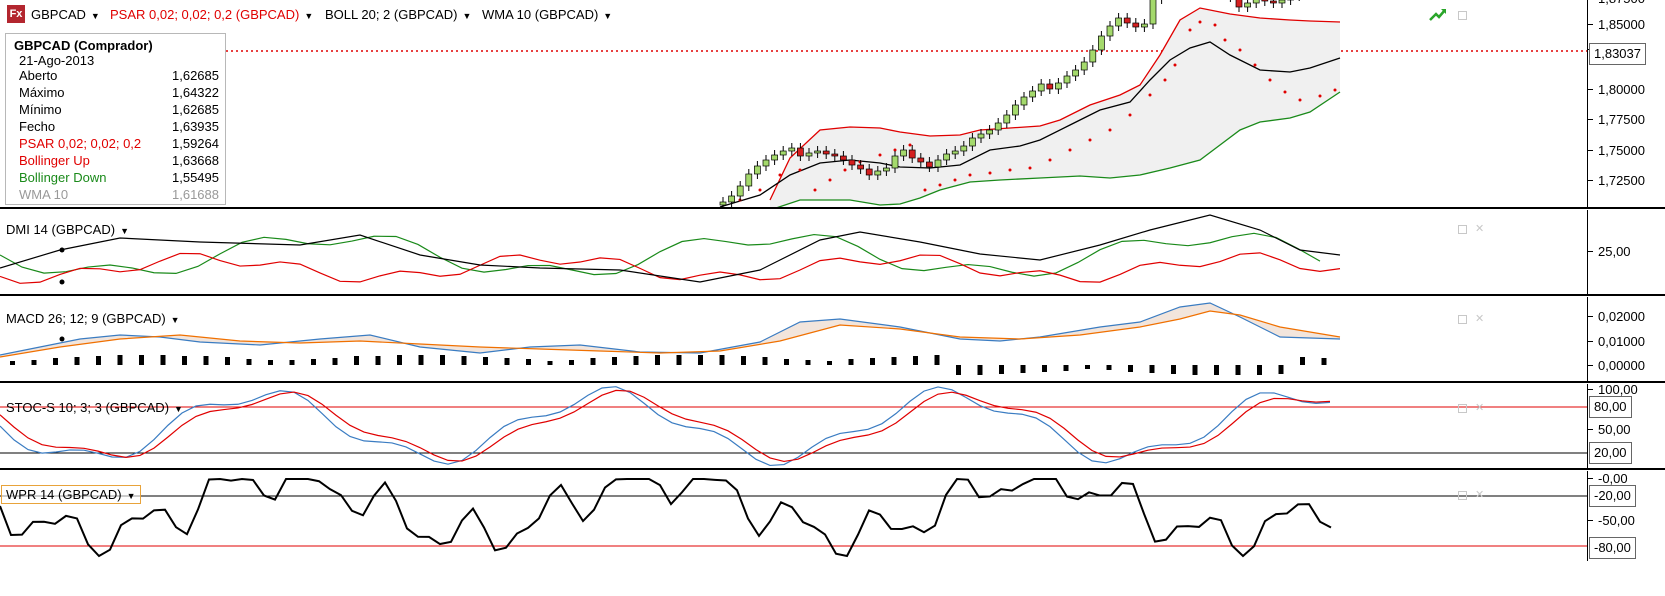 The image size is (1665, 596). What do you see at coordinates (16, 14) in the screenshot?
I see `fx-logo-icon: Fx` at bounding box center [16, 14].